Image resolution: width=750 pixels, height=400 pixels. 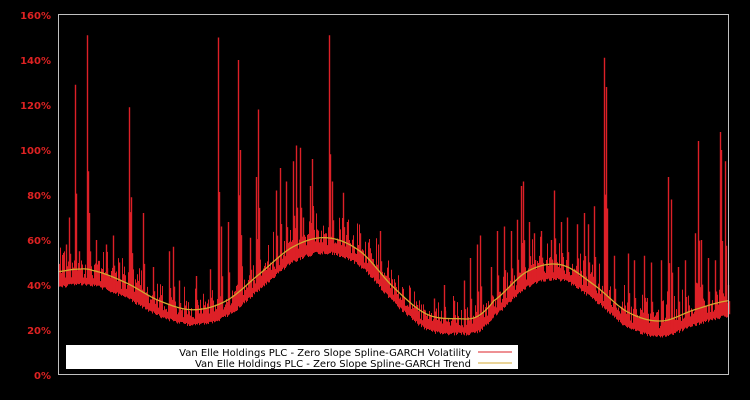 What do you see at coordinates (35, 16) in the screenshot?
I see `y-tick-label: 160%` at bounding box center [35, 16].